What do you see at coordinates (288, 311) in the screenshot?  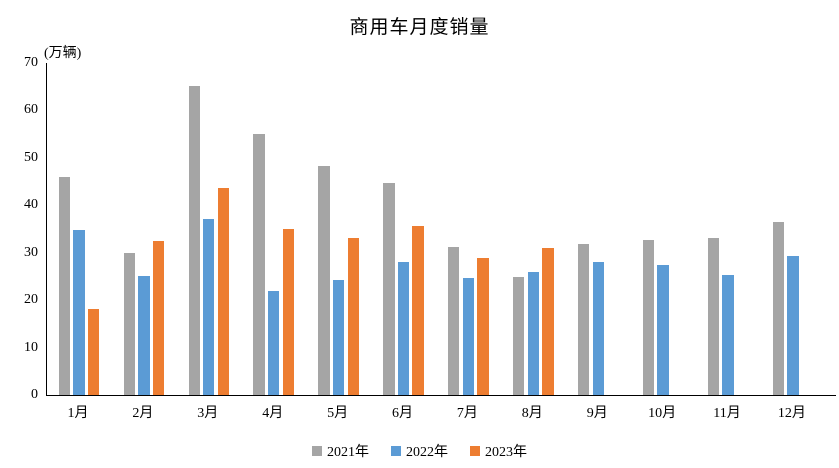 I see `bar-2023年-4月` at bounding box center [288, 311].